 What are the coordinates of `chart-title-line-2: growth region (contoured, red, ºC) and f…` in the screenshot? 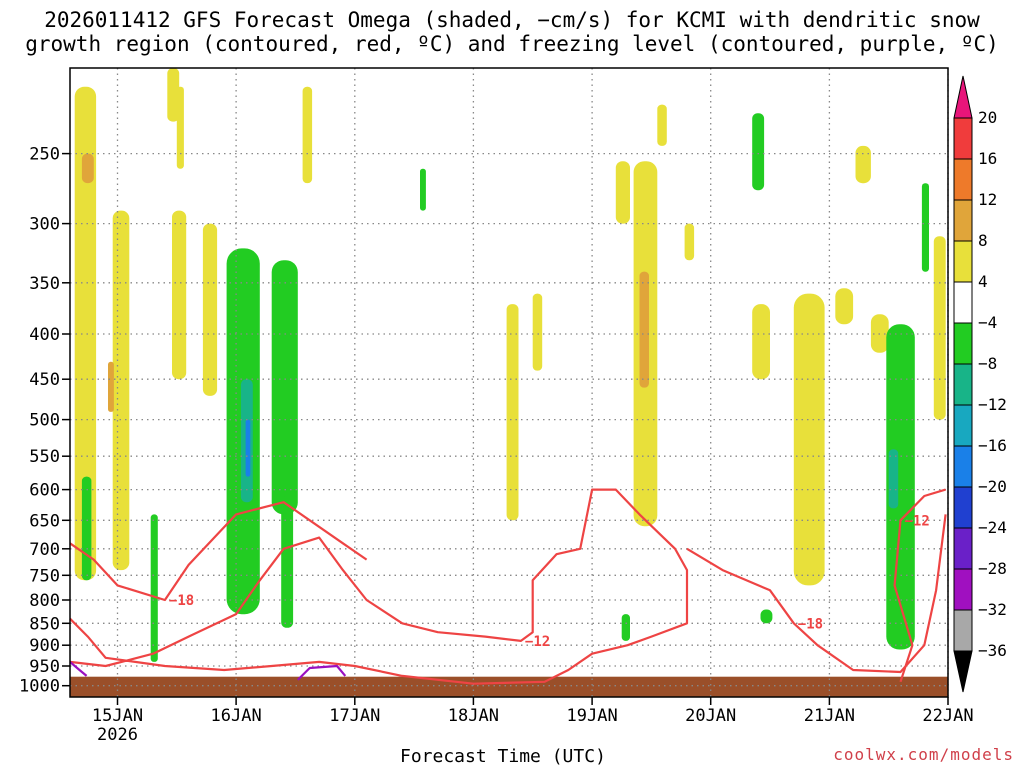 It's located at (512, 44).